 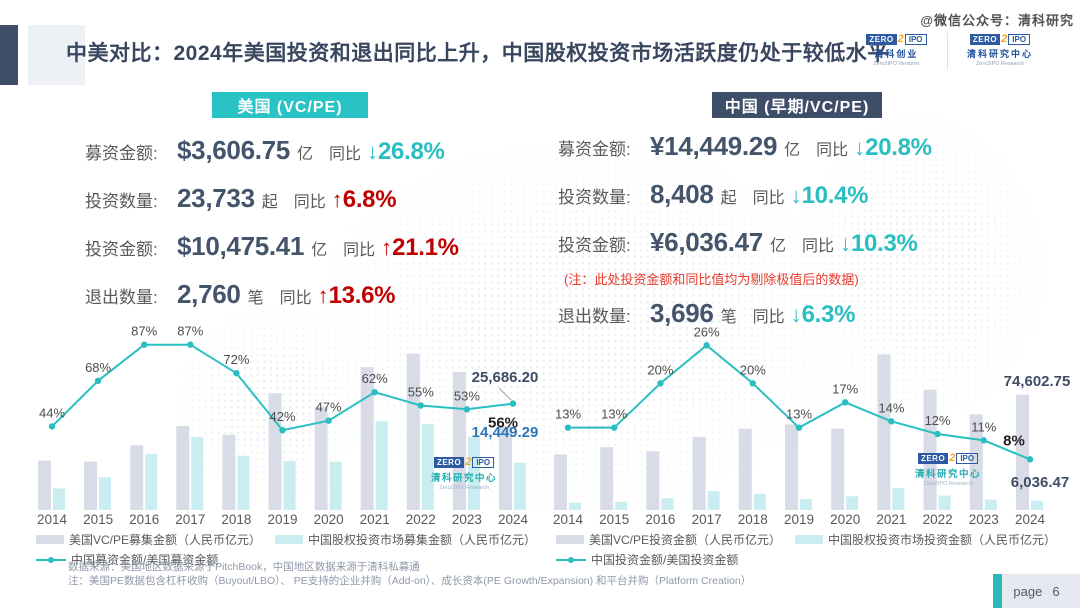 What do you see at coordinates (289, 539) in the screenshot?
I see `cn-bar-swatch` at bounding box center [289, 539].